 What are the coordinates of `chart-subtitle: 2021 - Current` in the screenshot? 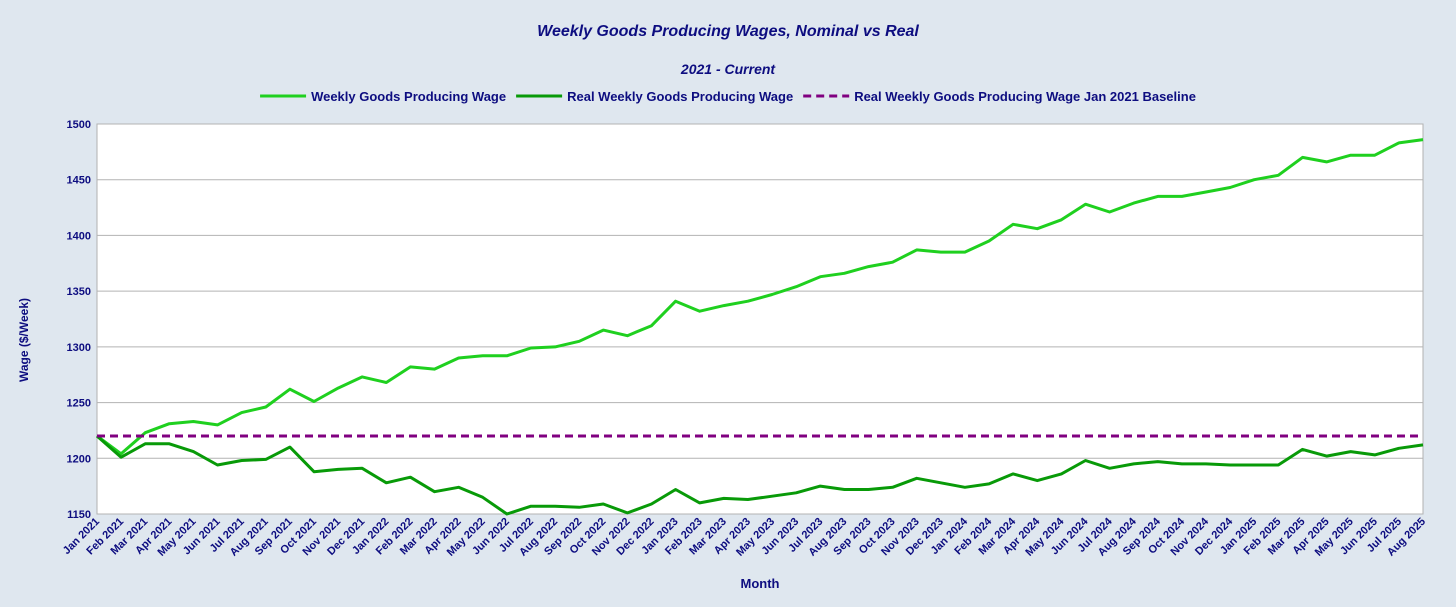 It's located at (728, 69).